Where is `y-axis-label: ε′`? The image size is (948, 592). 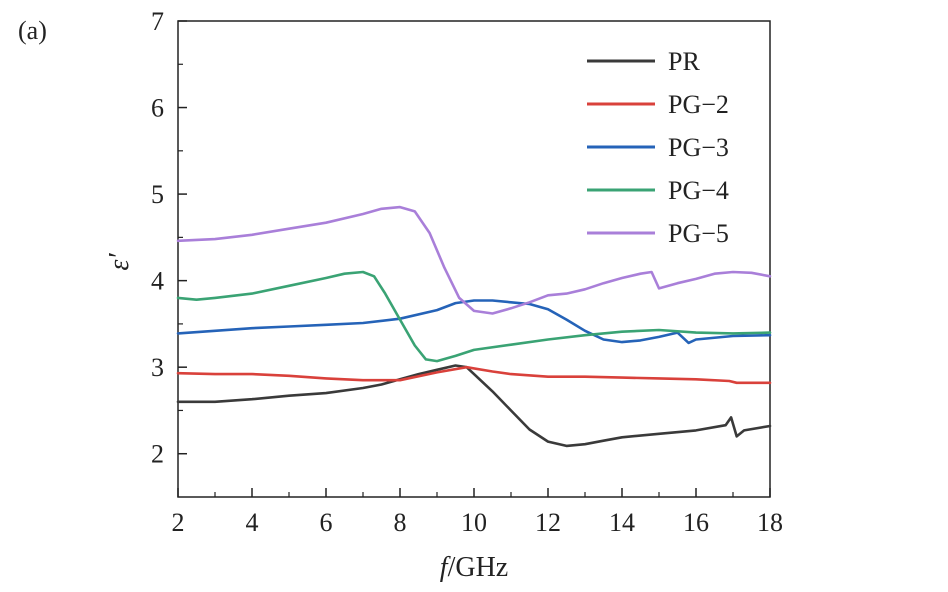 y-axis-label: ε′ is located at coordinates (119, 262).